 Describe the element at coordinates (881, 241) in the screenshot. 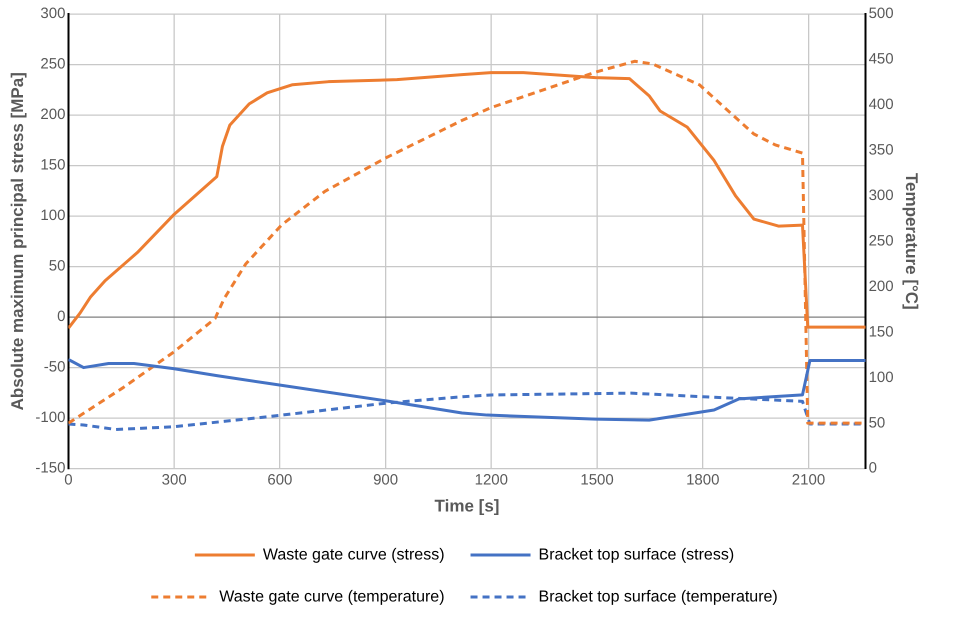

I see `y2-tick-label: 250` at that location.